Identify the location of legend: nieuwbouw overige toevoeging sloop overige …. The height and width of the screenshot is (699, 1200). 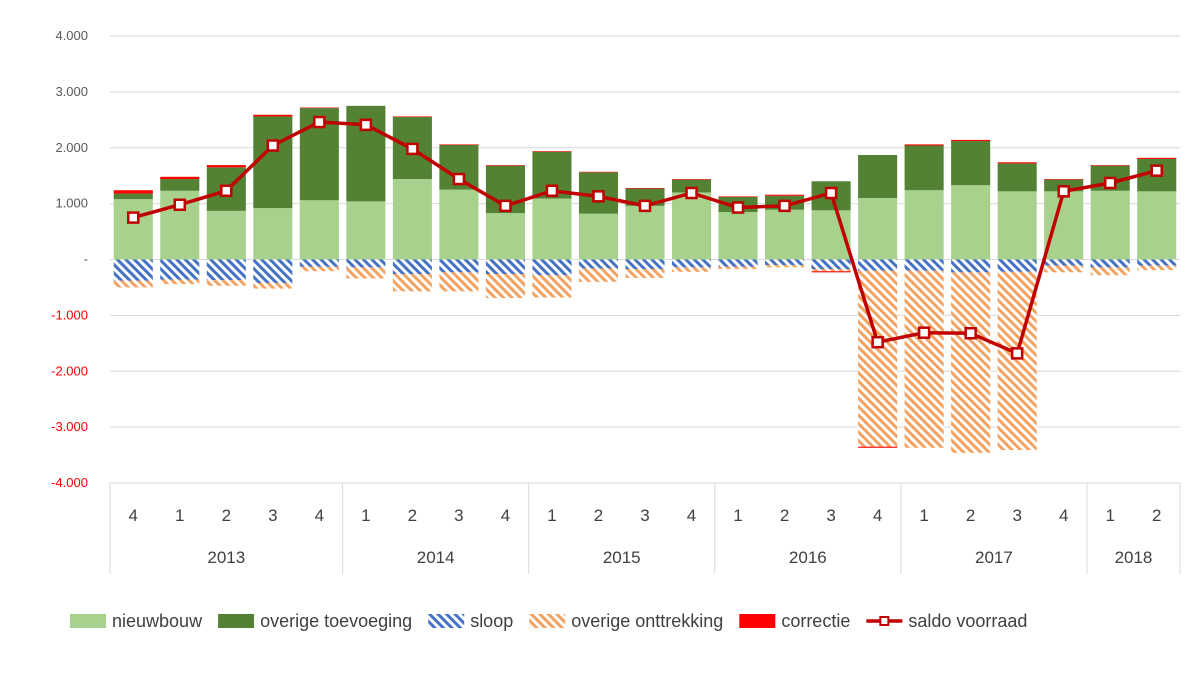
(548, 621).